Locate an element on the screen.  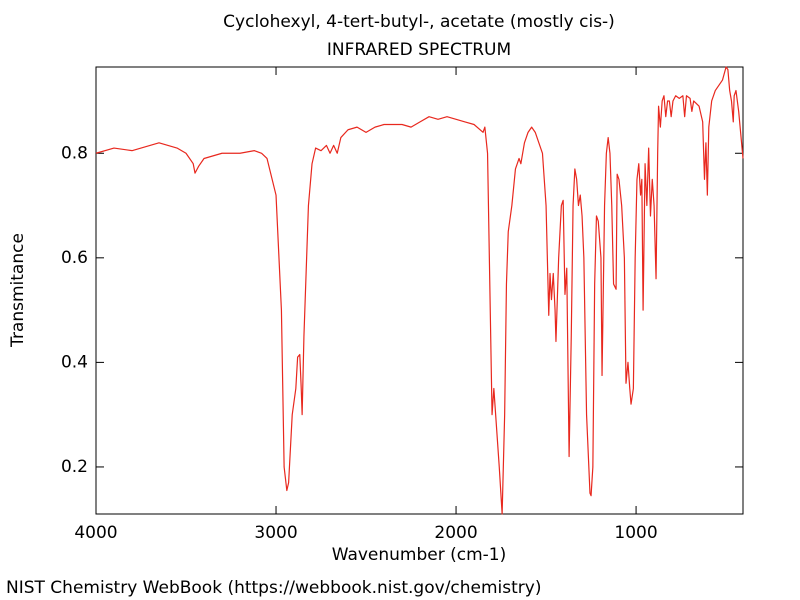
y-tick-label: 0.2 is located at coordinates (74, 467).